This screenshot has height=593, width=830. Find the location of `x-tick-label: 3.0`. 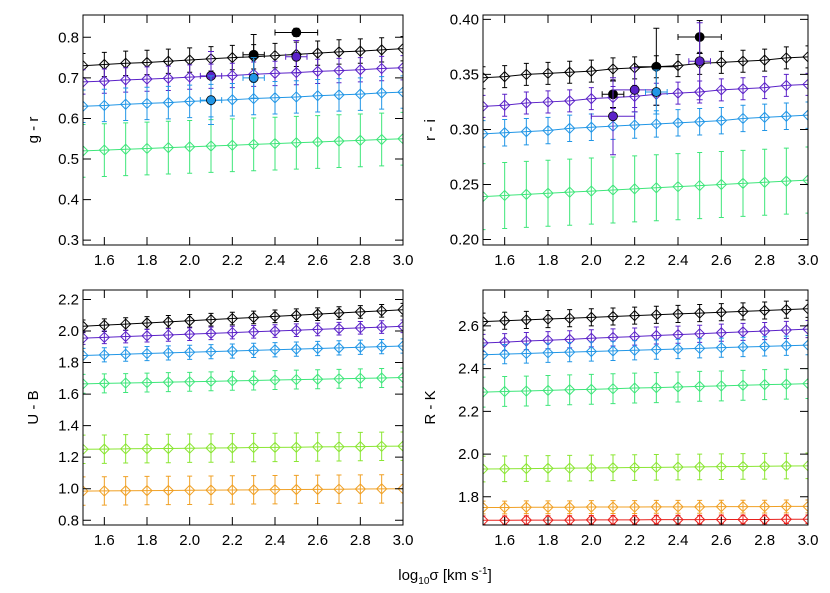

x-tick-label: 3.0 is located at coordinates (403, 540).